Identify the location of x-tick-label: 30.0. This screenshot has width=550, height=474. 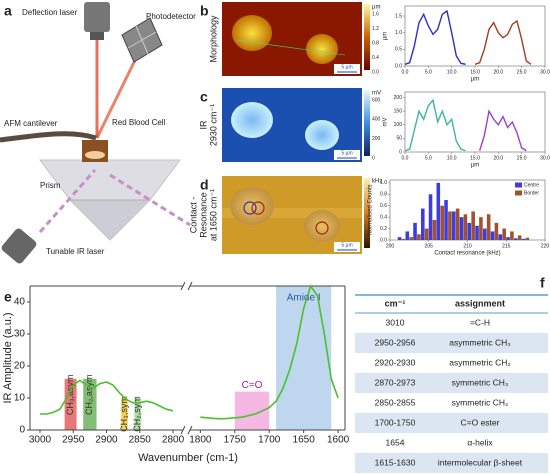
(545, 158).